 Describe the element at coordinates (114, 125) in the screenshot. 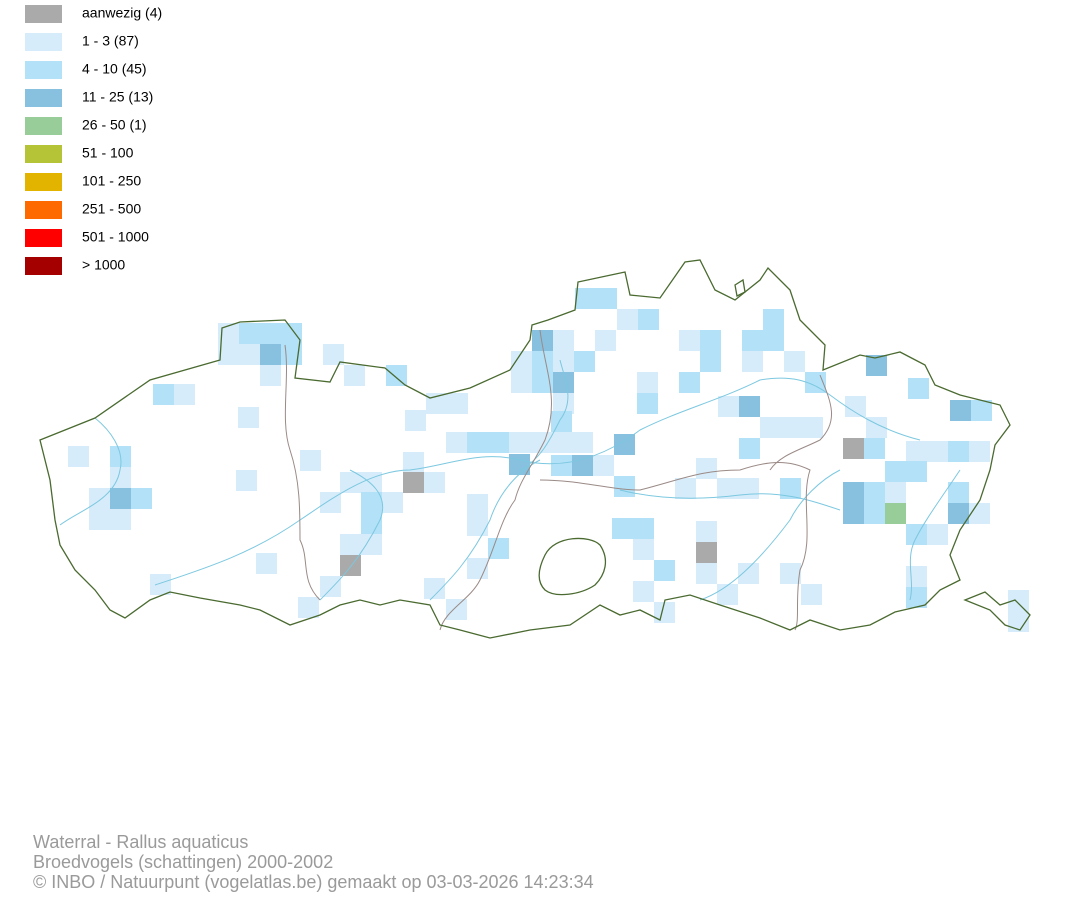

I see `legend-label: 26 - 50 (1)` at that location.